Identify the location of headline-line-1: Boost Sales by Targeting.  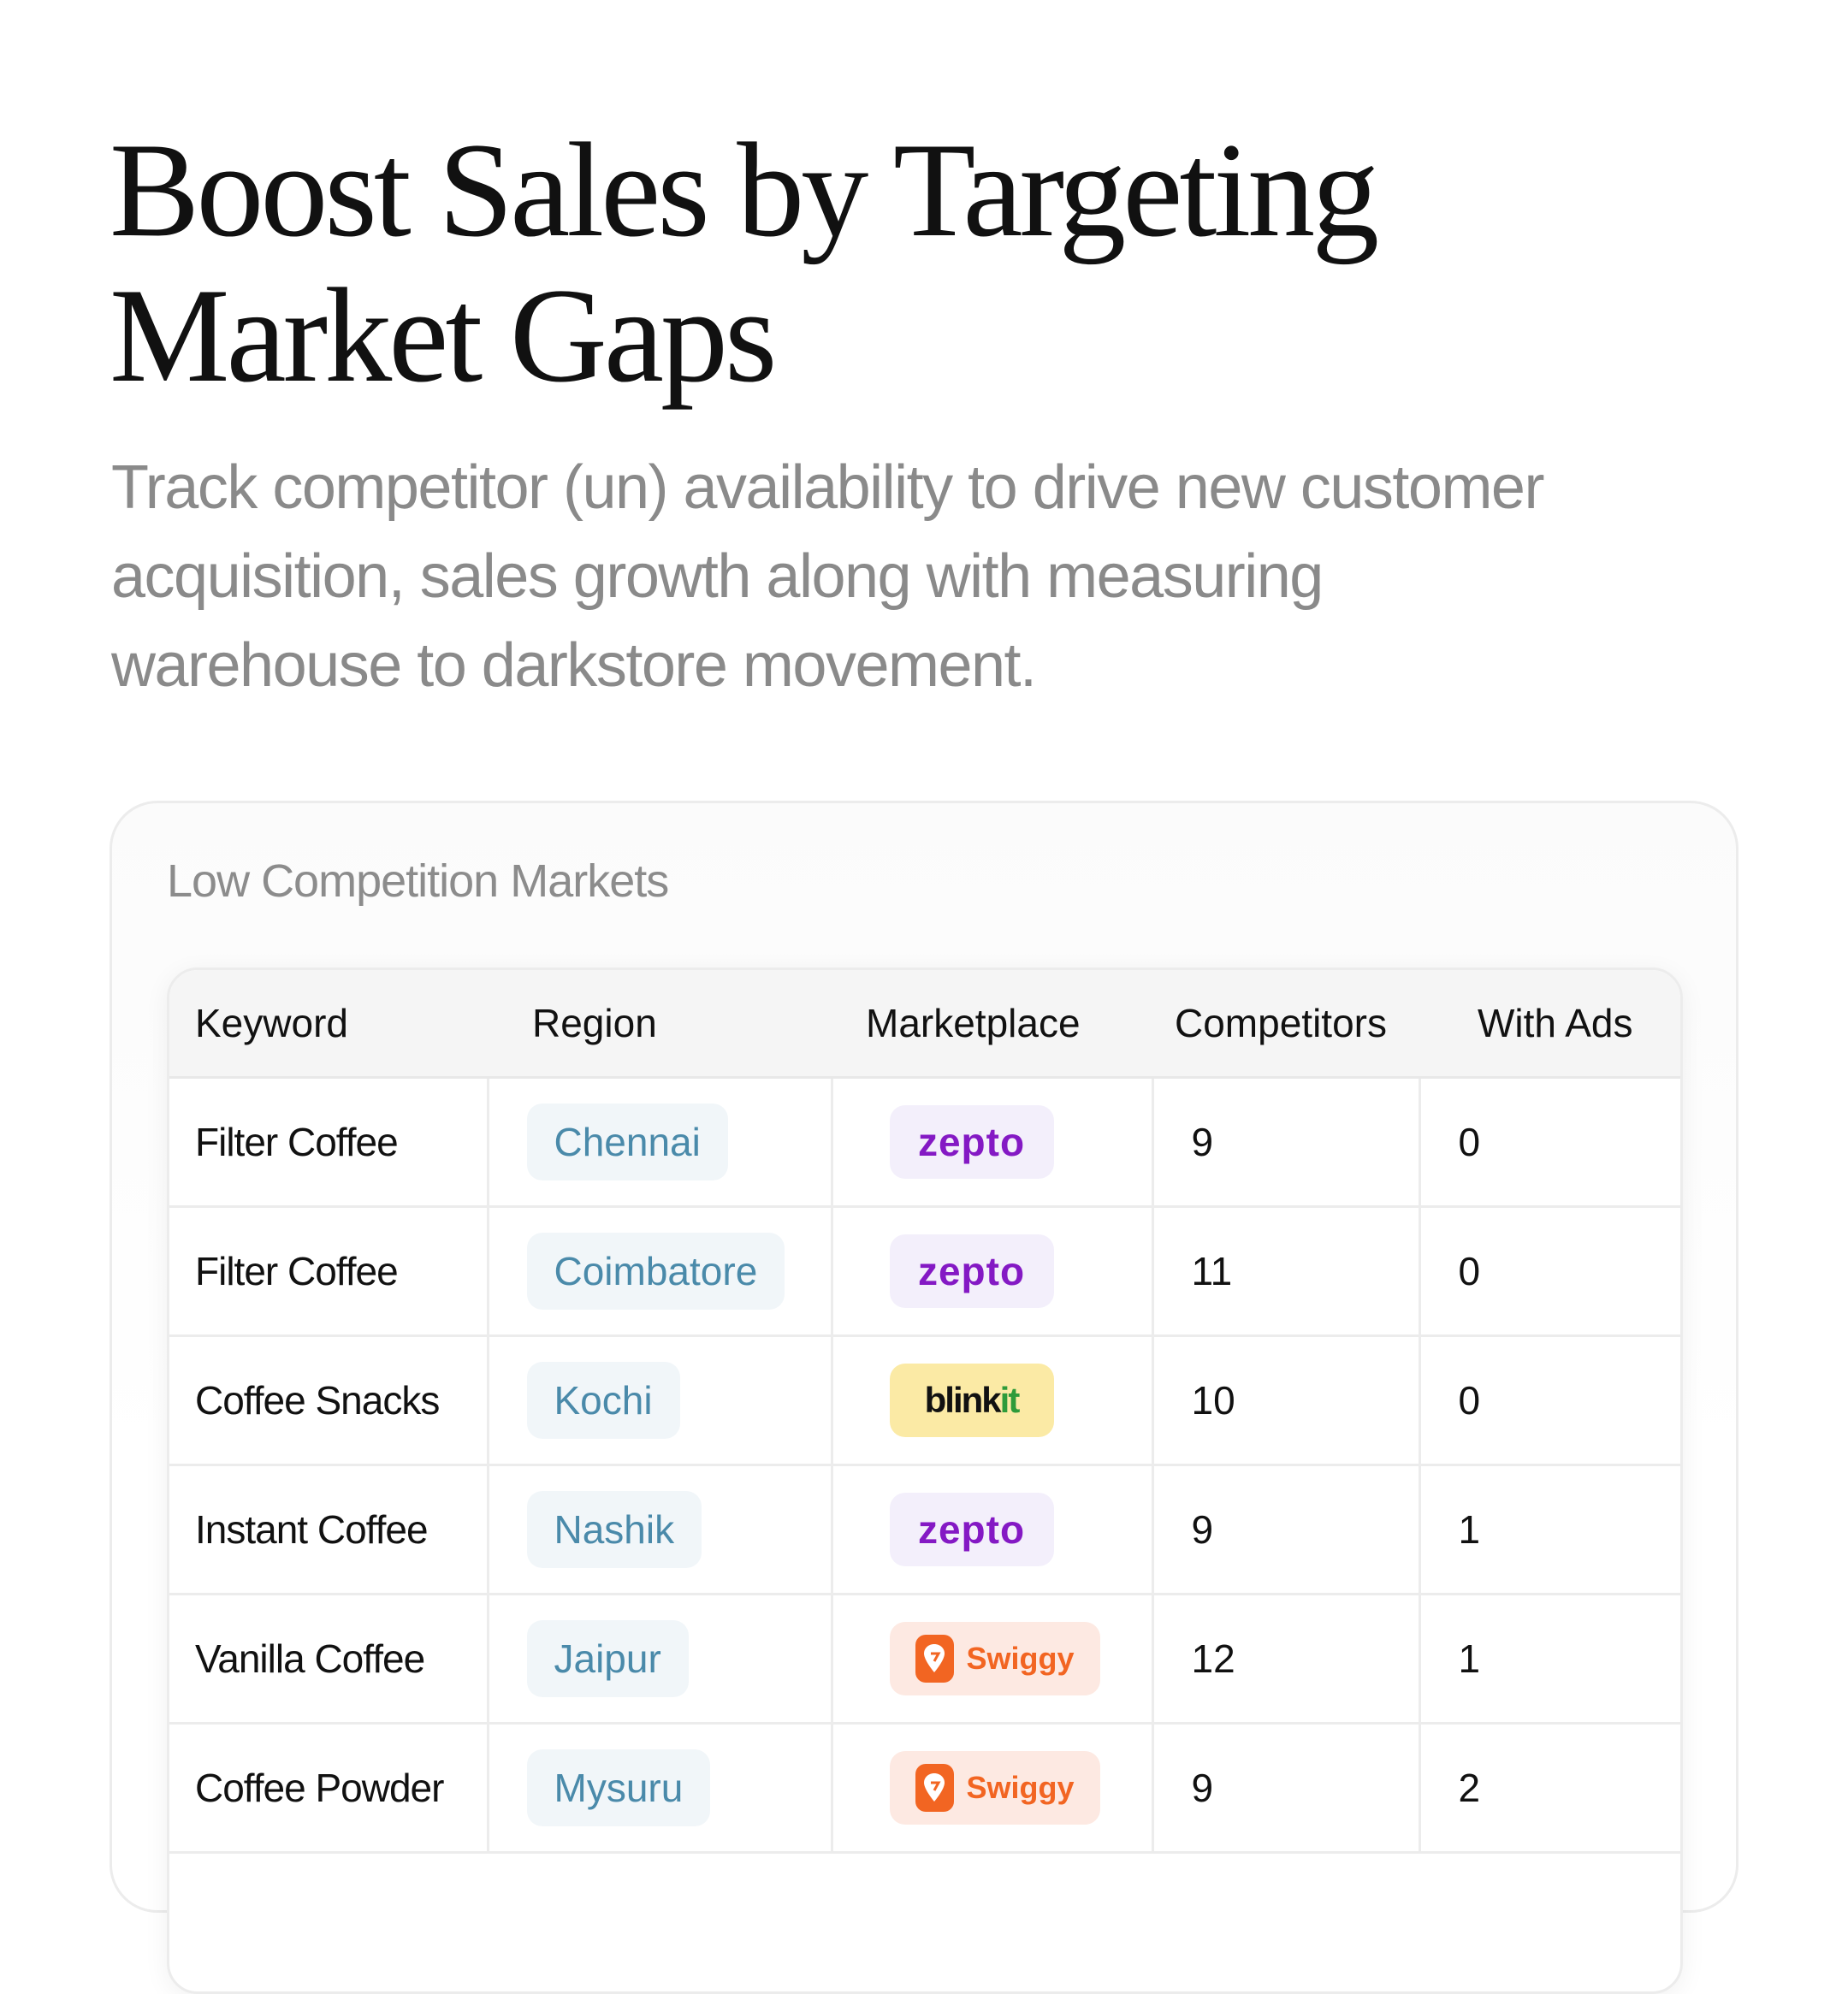
(744, 190).